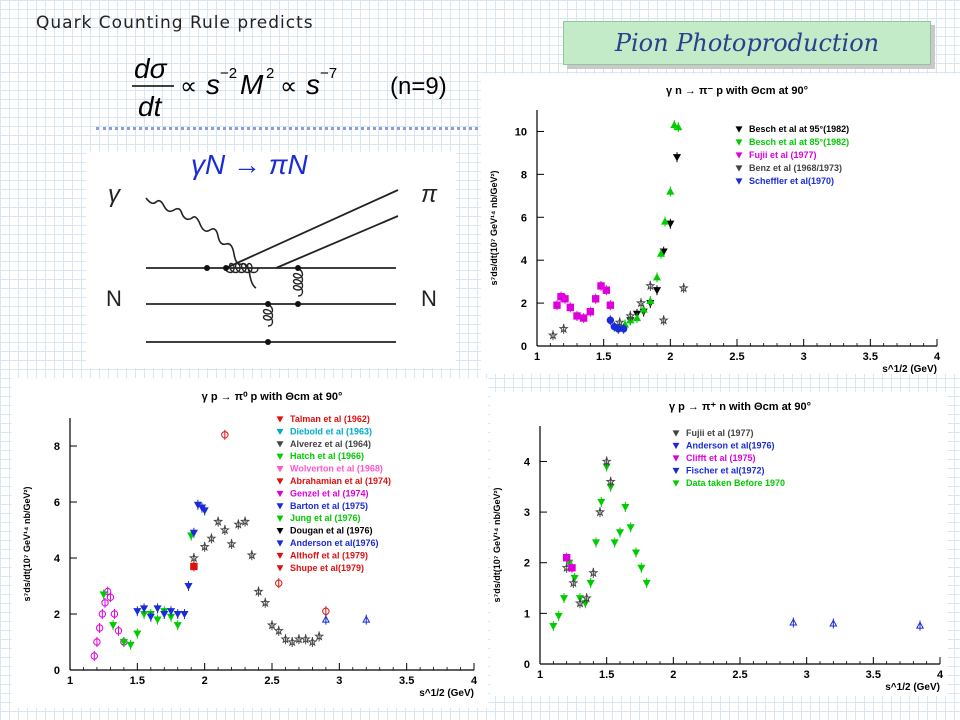 The image size is (960, 720). Describe the element at coordinates (329, 555) in the screenshot. I see `legend-label: Althoff et al (1979)` at that location.